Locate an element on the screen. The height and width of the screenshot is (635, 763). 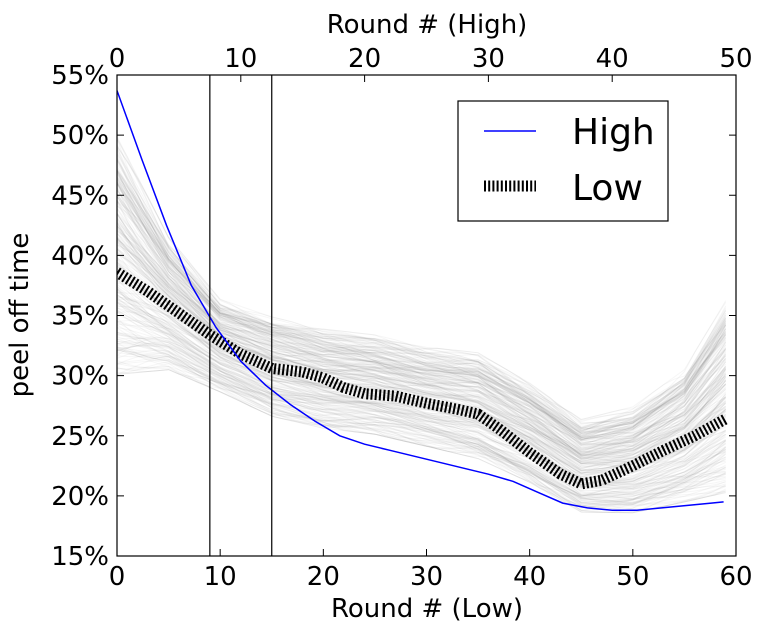
y-tick-label: 25% is located at coordinates (80, 437).